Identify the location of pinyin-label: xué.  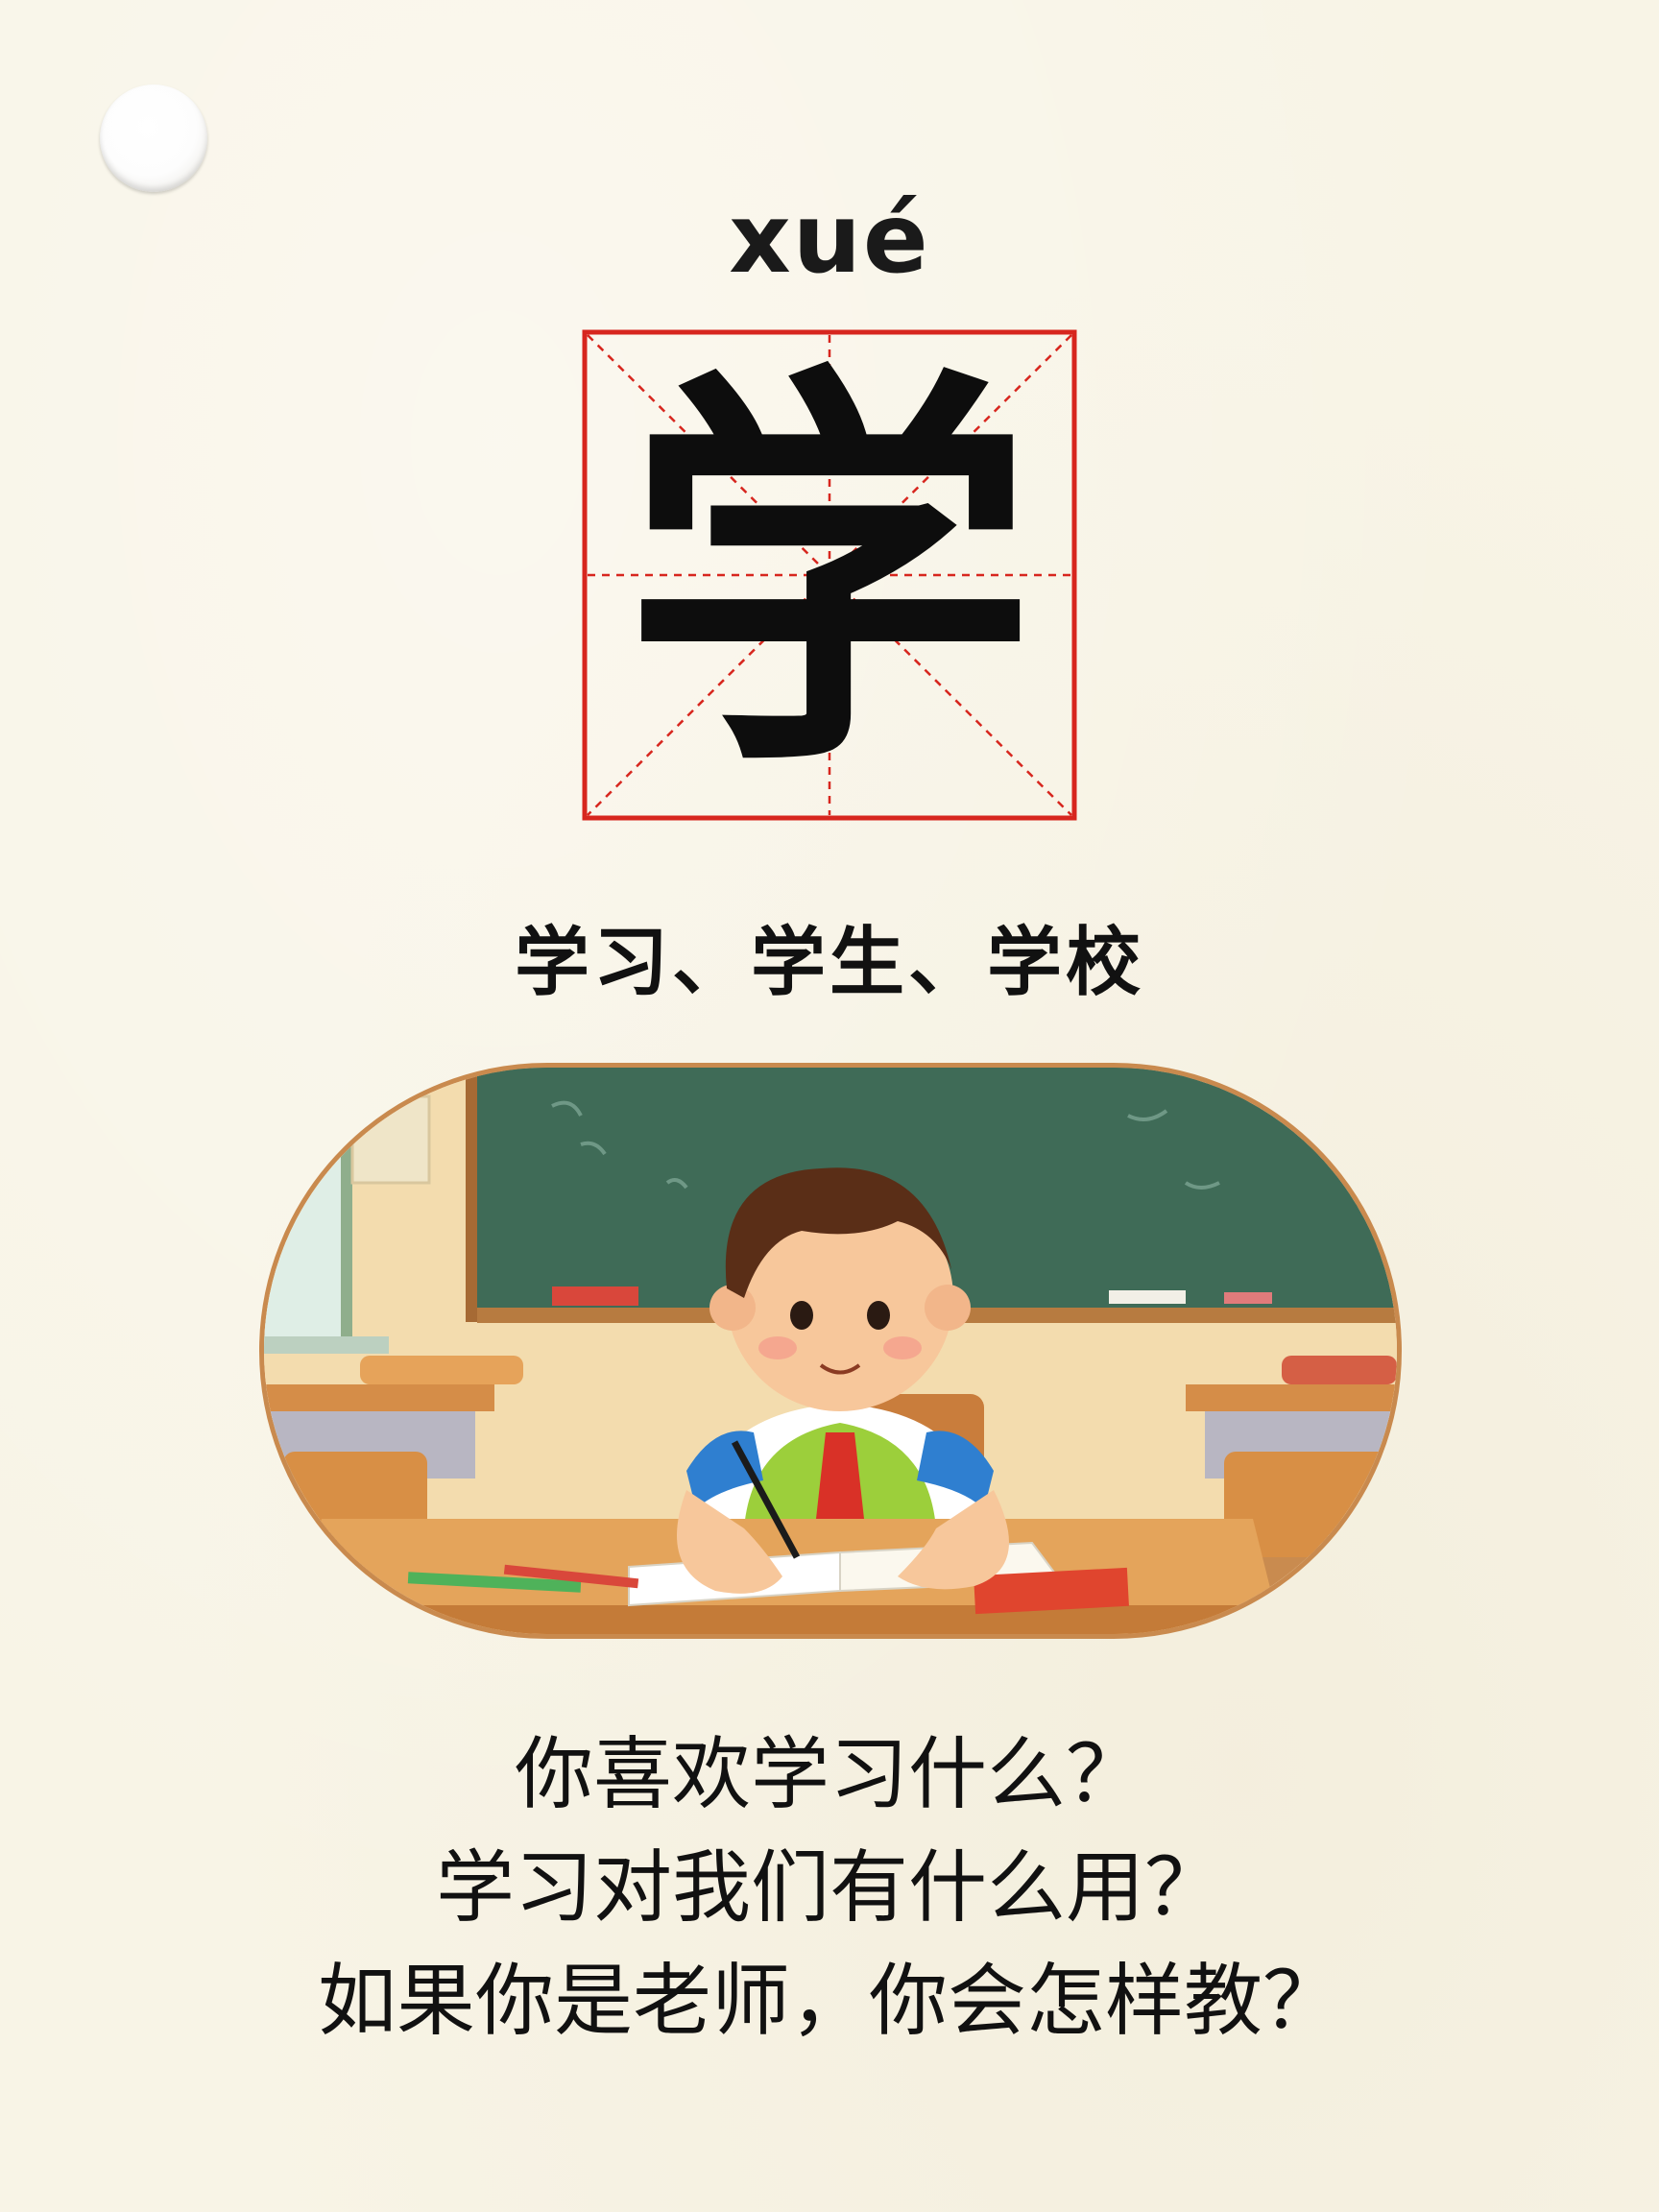
(829, 238).